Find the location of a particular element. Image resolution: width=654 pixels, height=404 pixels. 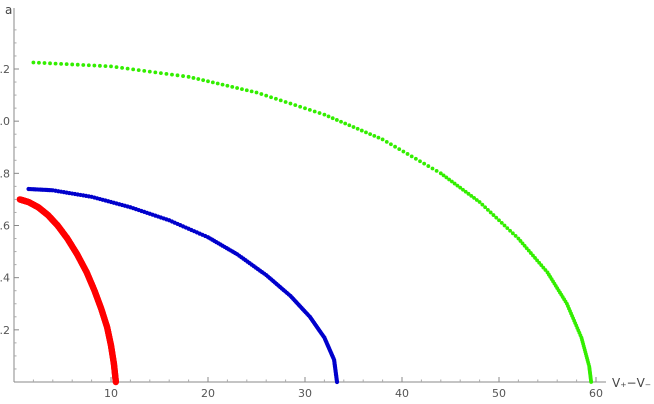

y-ticks: 0.2 0.4 0.6 0.8 1.0 1.2 is located at coordinates (9, 199).